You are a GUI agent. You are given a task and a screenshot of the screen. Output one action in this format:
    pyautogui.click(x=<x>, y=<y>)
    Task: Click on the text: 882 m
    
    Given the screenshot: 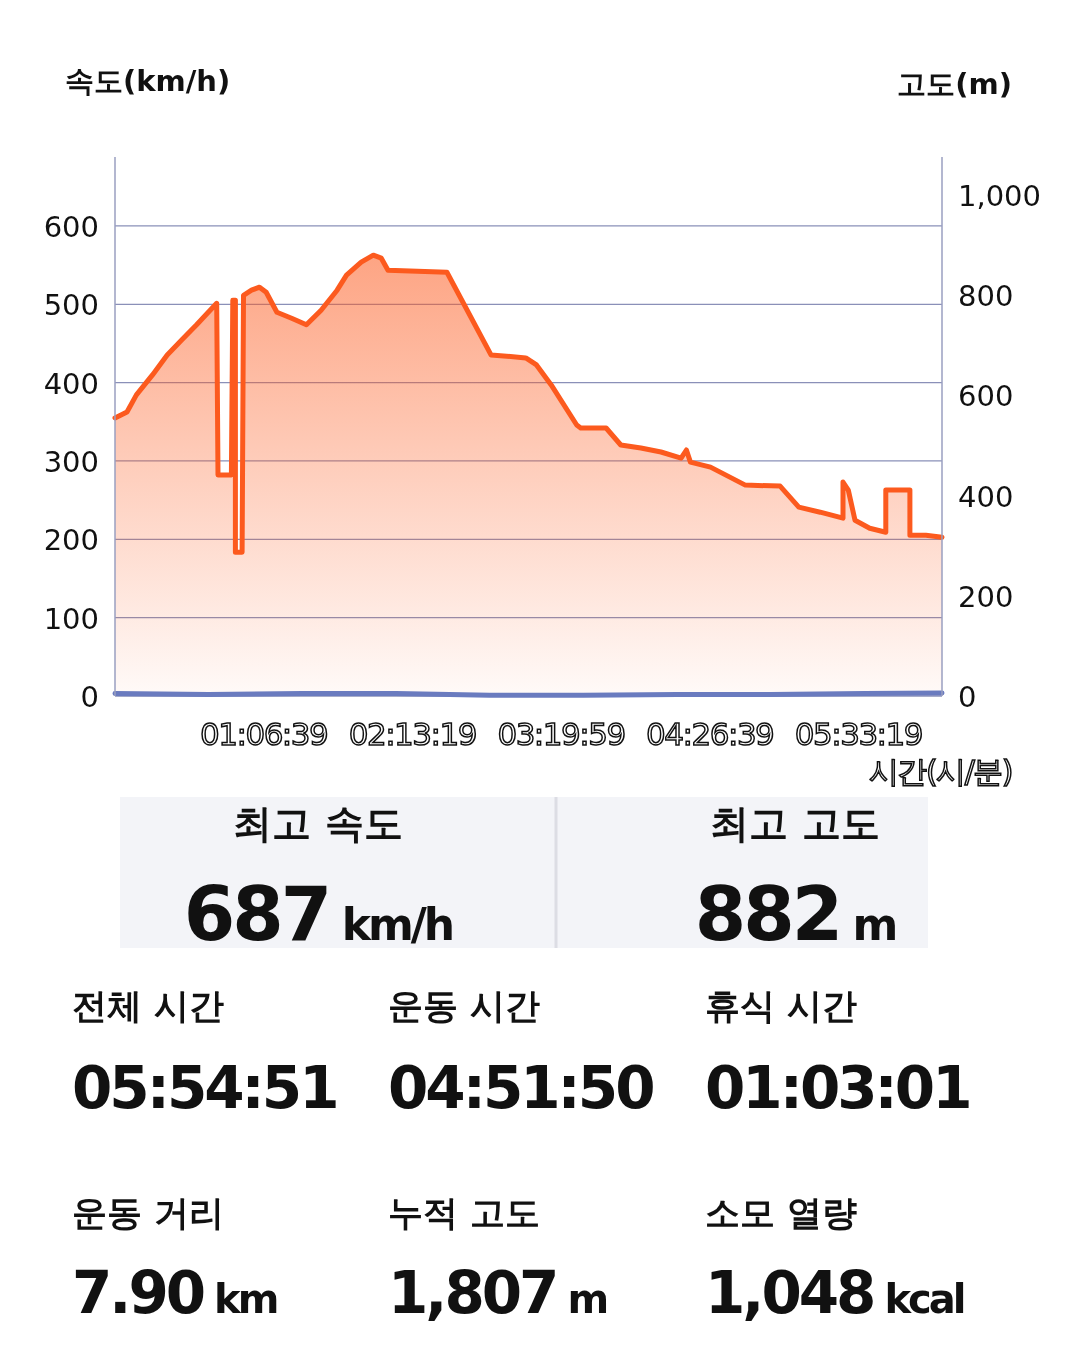 What is the action you would take?
    pyautogui.click(x=795, y=914)
    